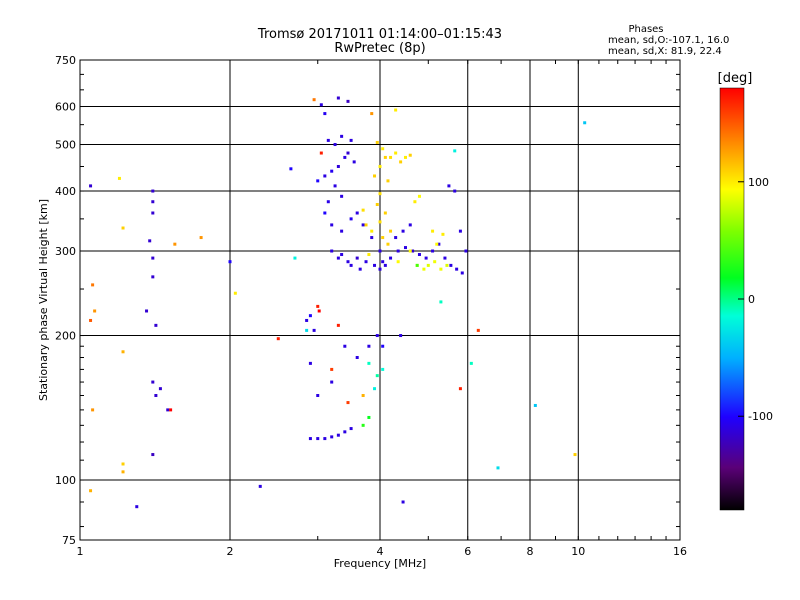  I want to click on x-tick-label-6: 6, so click(467, 551).